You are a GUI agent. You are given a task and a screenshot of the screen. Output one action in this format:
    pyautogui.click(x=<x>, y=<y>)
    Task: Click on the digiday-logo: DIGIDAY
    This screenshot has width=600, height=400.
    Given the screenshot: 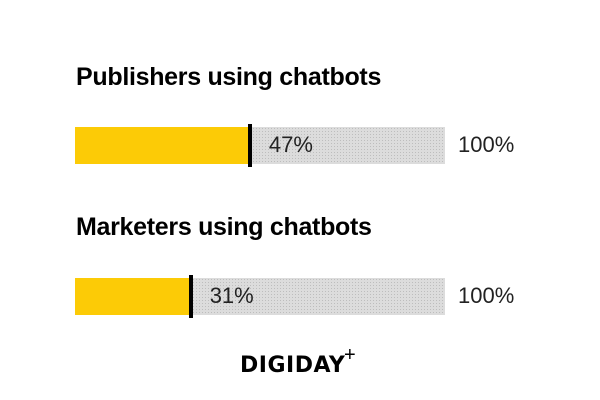 What is the action you would take?
    pyautogui.click(x=293, y=365)
    